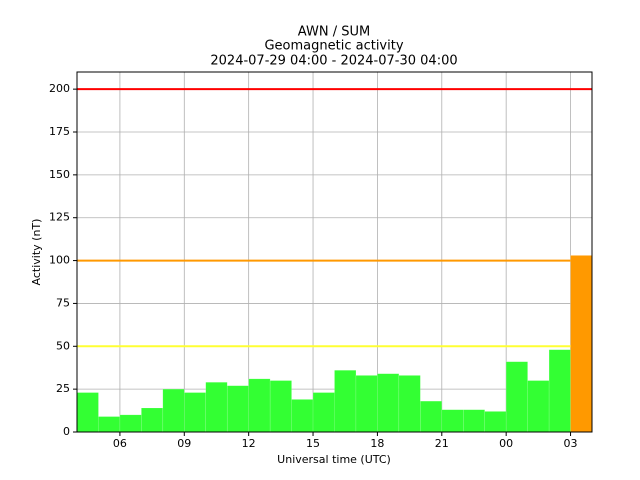 Image resolution: width=640 pixels, height=480 pixels. I want to click on x-tick-label: 21, so click(442, 443).